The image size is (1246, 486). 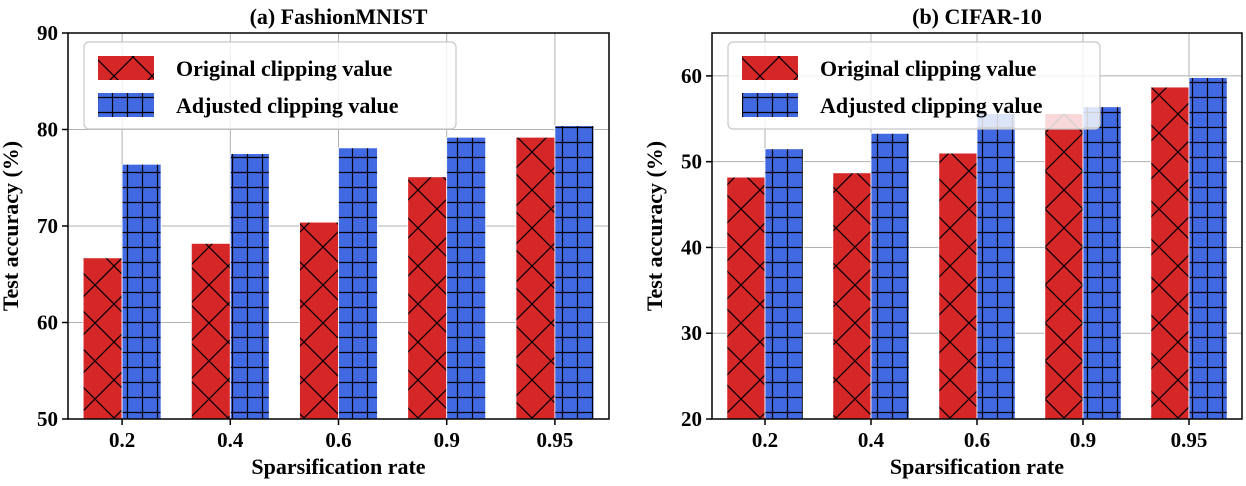 What do you see at coordinates (977, 16) in the screenshot?
I see `chart-title: (b) CIFAR-10` at bounding box center [977, 16].